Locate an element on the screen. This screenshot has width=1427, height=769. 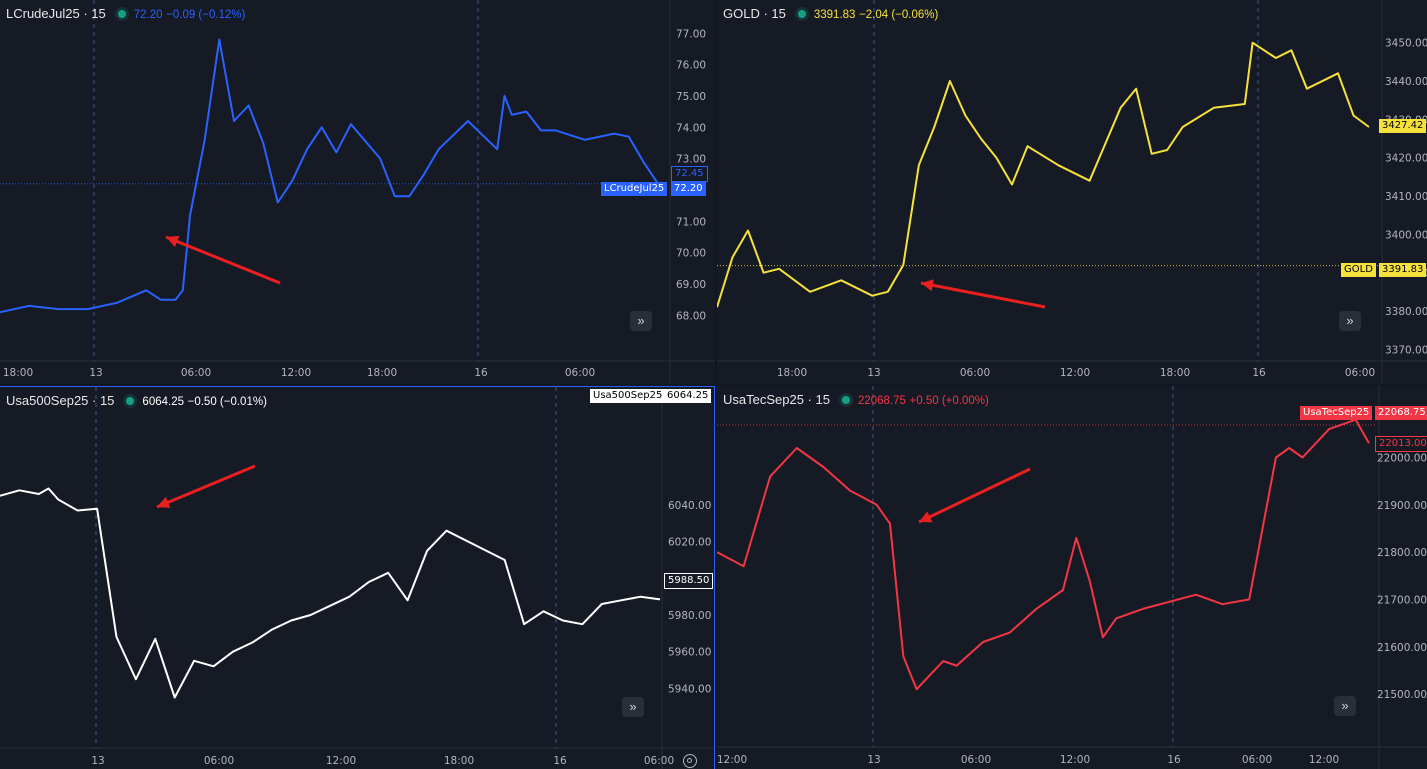
y-tick-label: 21700.00 is located at coordinates (1402, 600).